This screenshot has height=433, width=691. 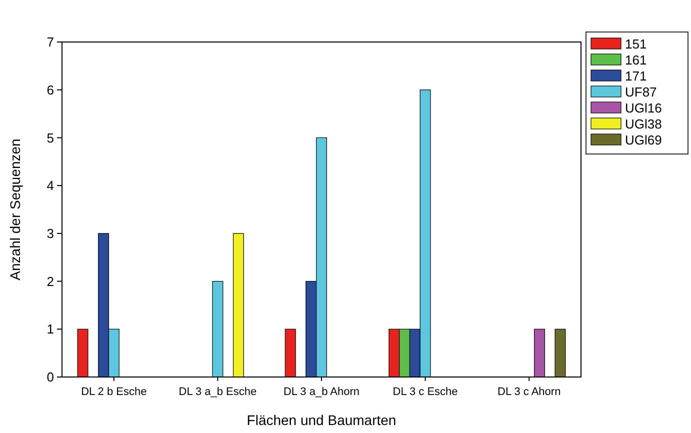 What do you see at coordinates (643, 108) in the screenshot?
I see `legend-label: UGl16` at bounding box center [643, 108].